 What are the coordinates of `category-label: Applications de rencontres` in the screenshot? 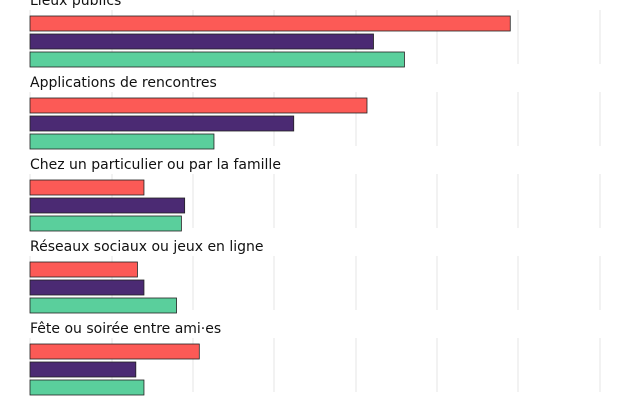 It's located at (123, 83).